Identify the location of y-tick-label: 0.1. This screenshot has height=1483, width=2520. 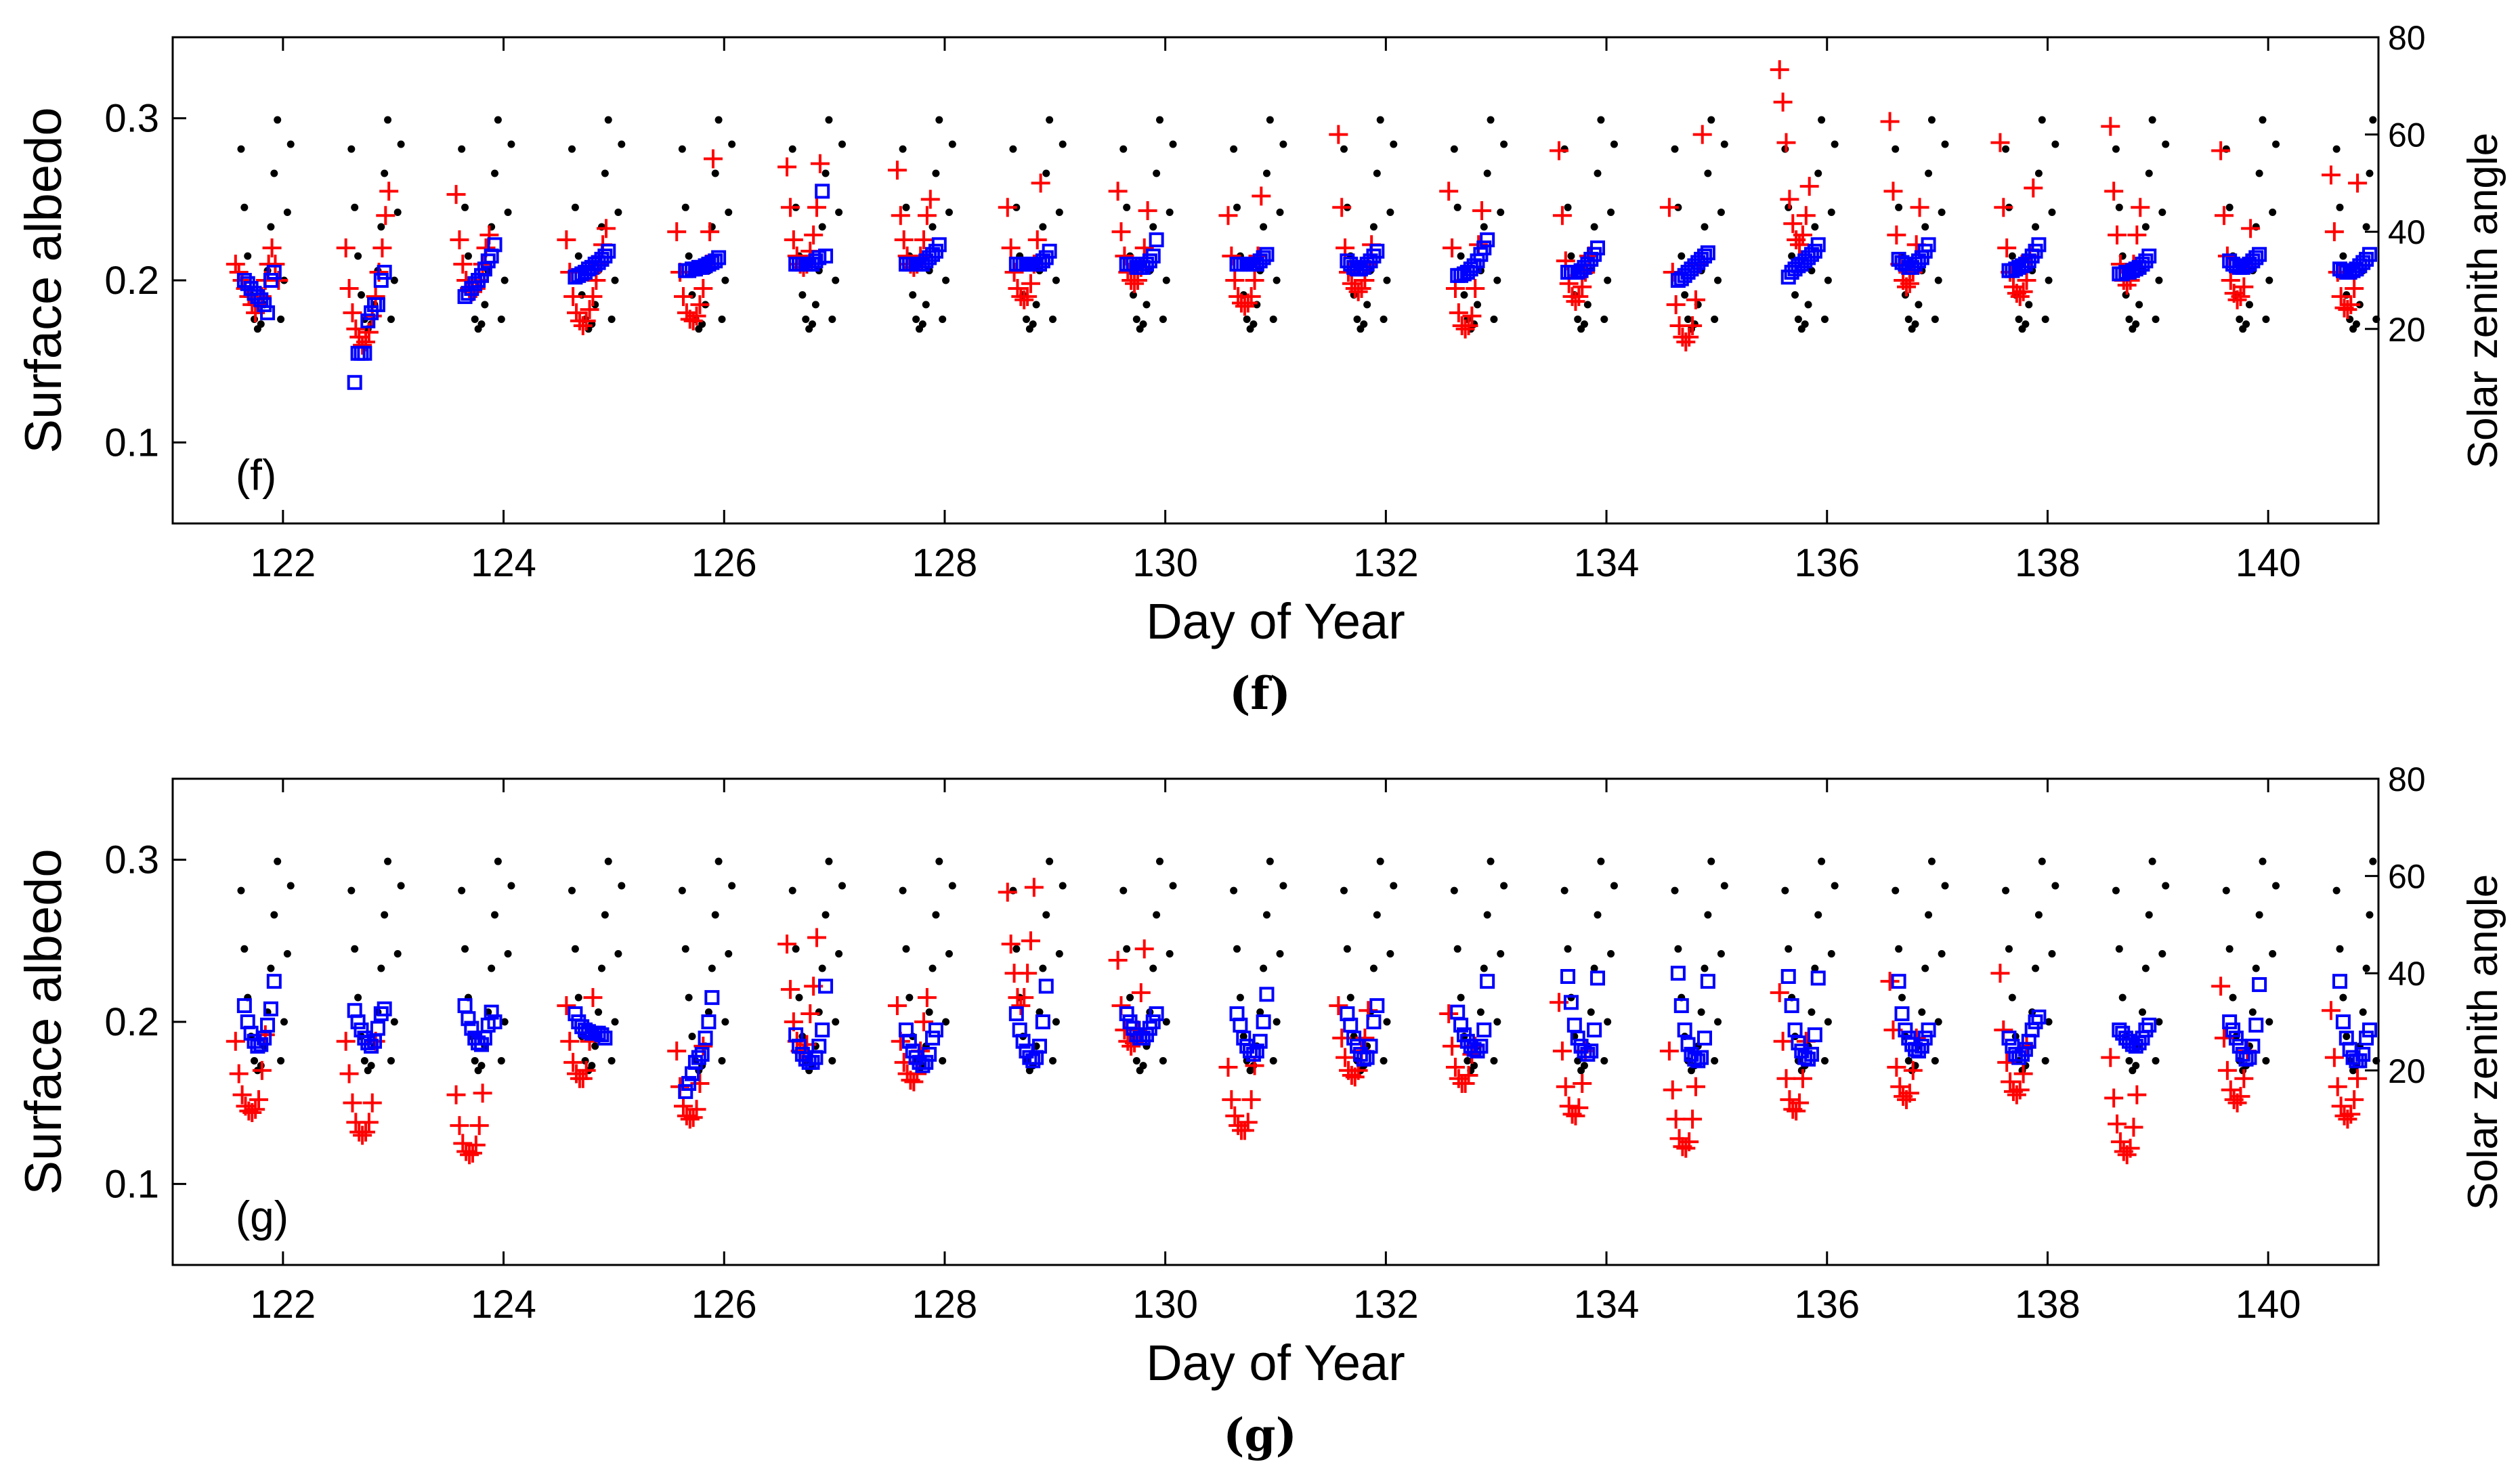
(131, 1184).